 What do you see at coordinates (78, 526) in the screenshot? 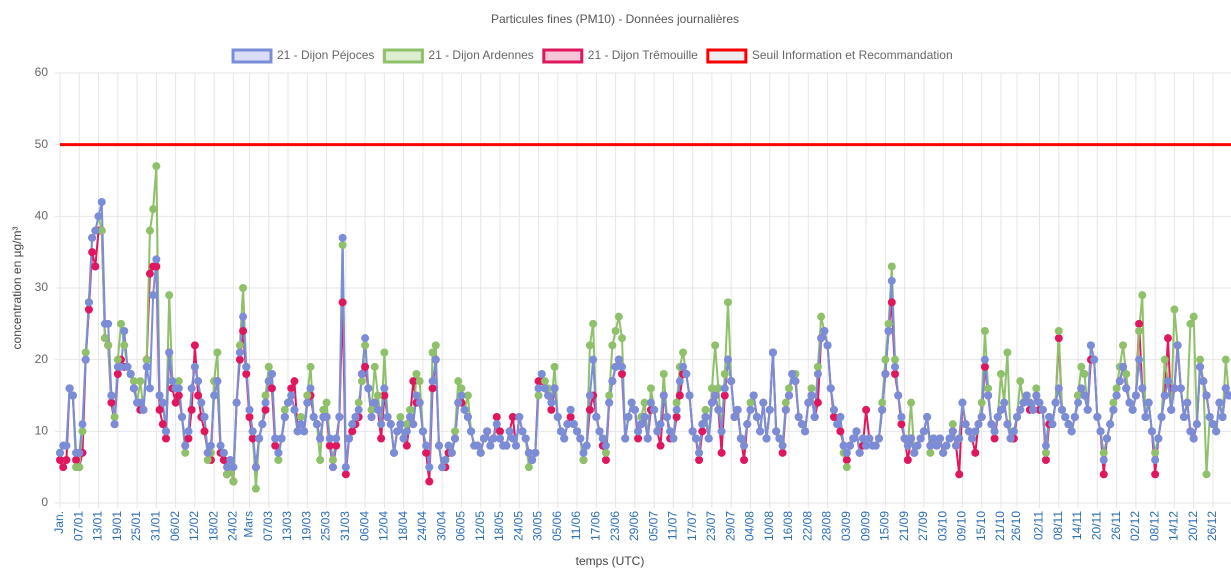
I see `x-tick-label: 07/01` at bounding box center [78, 526].